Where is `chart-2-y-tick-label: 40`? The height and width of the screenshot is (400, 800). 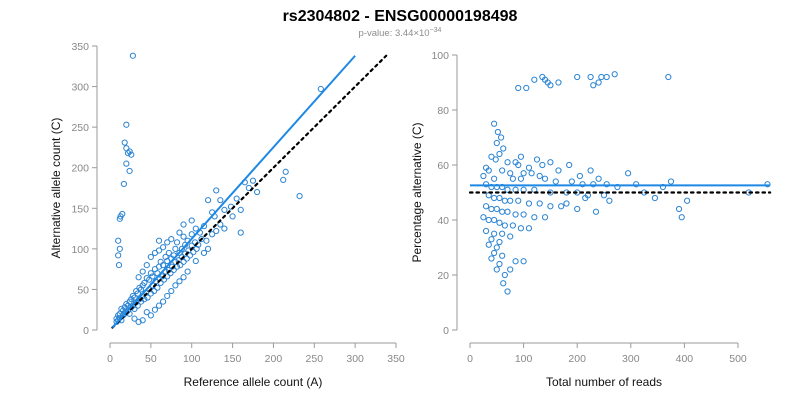 chart-2-y-tick-label: 40 is located at coordinates (443, 221).